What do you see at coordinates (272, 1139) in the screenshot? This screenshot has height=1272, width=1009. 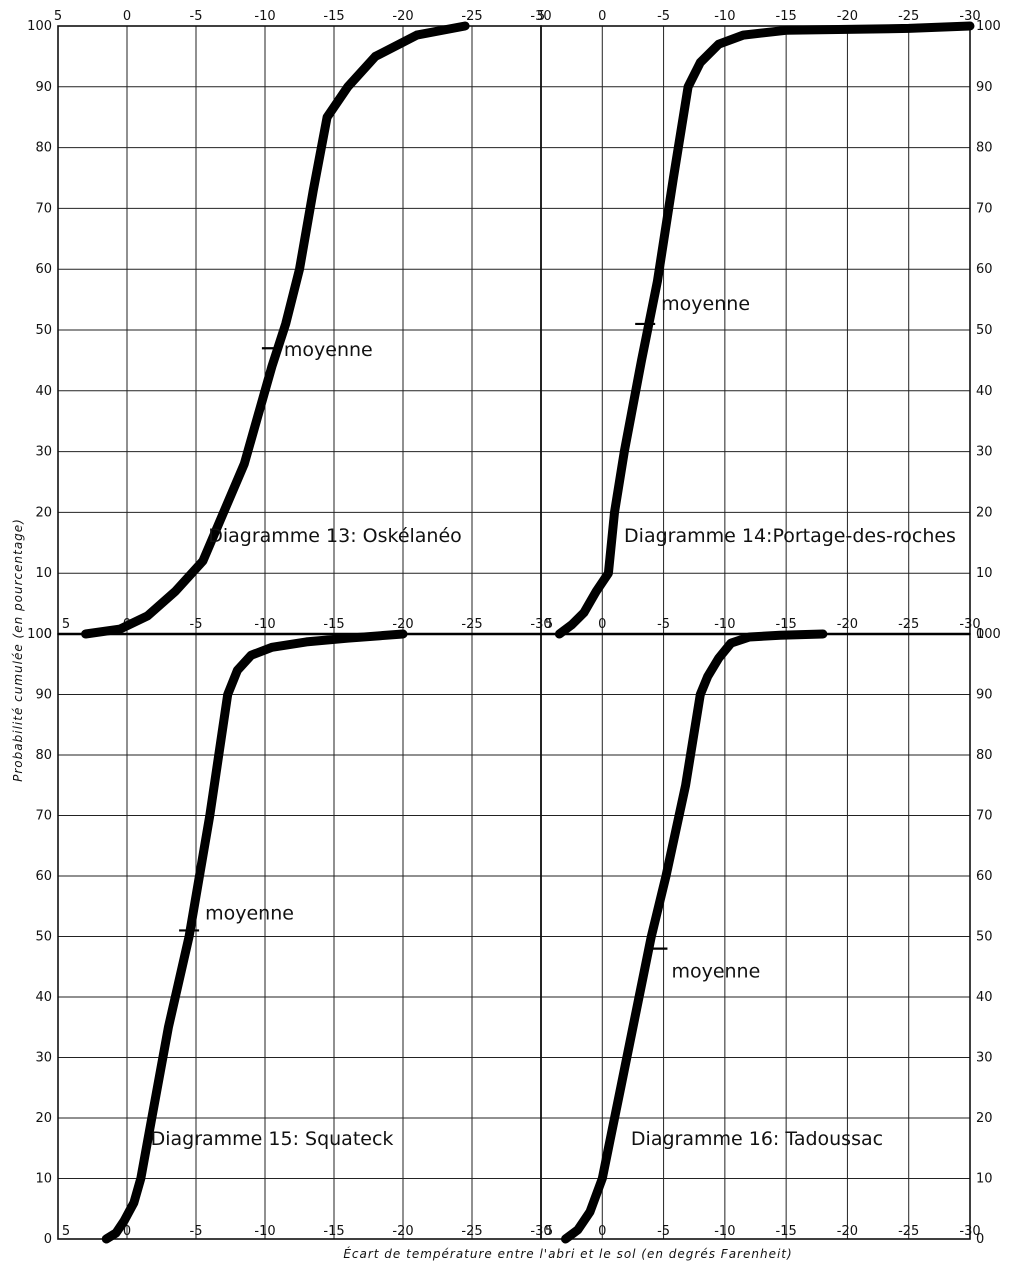 I see `panel-title: Diagramme 15: Squateck` at bounding box center [272, 1139].